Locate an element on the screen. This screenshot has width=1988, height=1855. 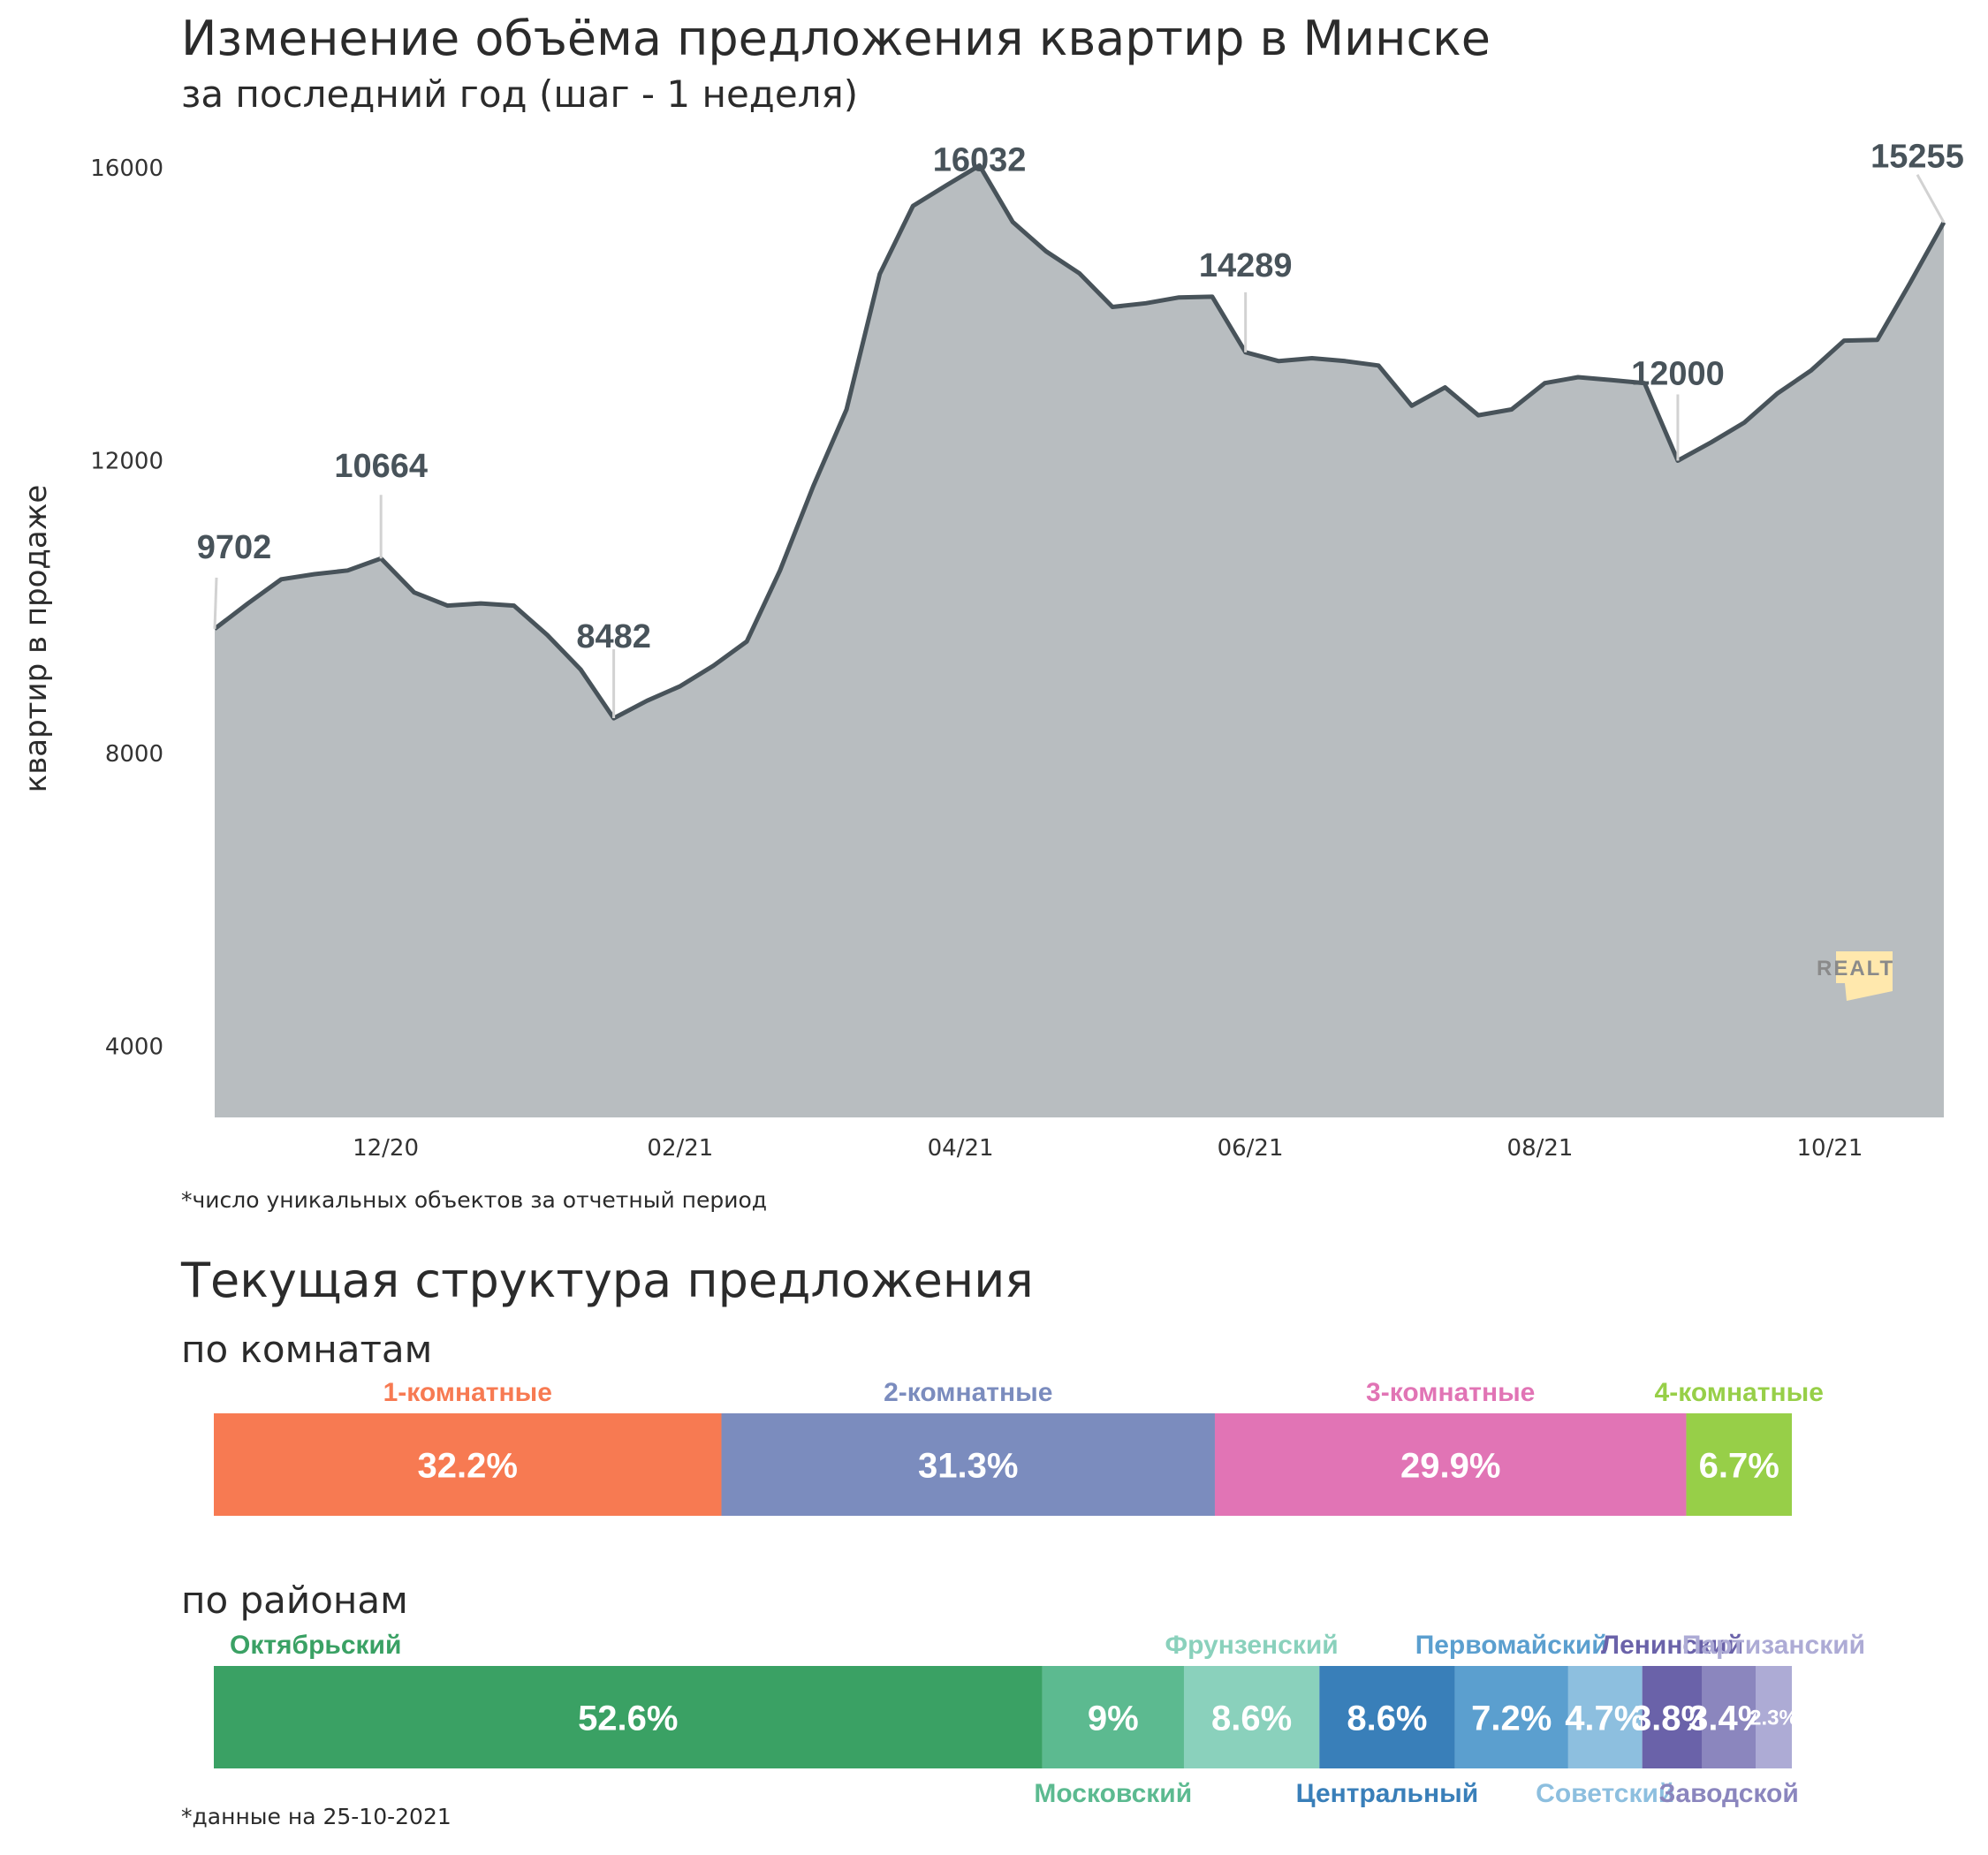
districts-title: по районам is located at coordinates (294, 1600).